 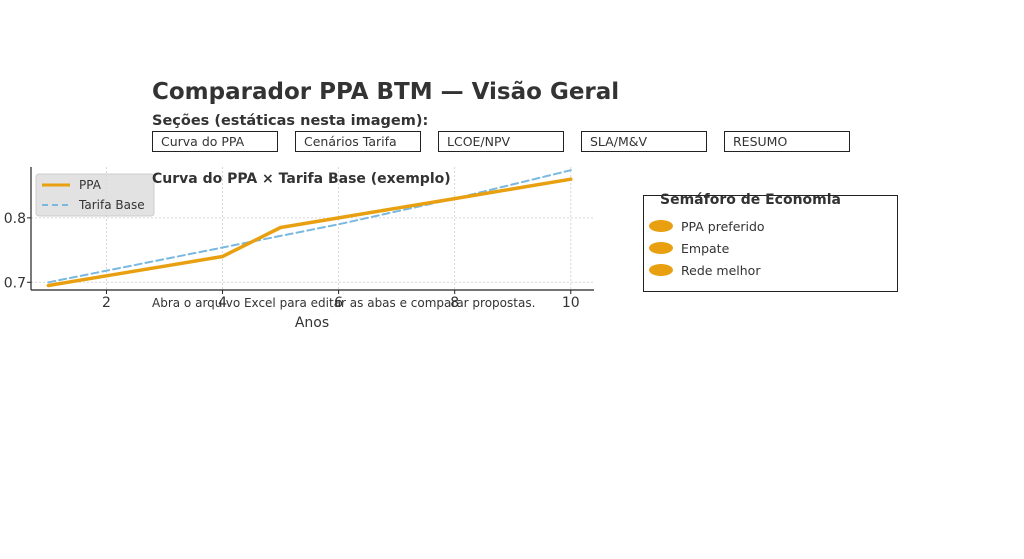 I want to click on semaforo-title: Semáforo de Economia, so click(x=751, y=200).